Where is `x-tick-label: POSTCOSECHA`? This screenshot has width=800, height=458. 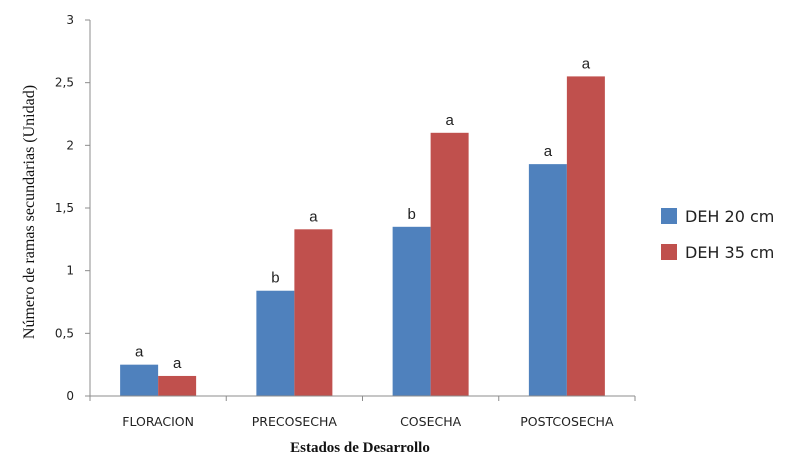
x-tick-label: POSTCOSECHA is located at coordinates (567, 421).